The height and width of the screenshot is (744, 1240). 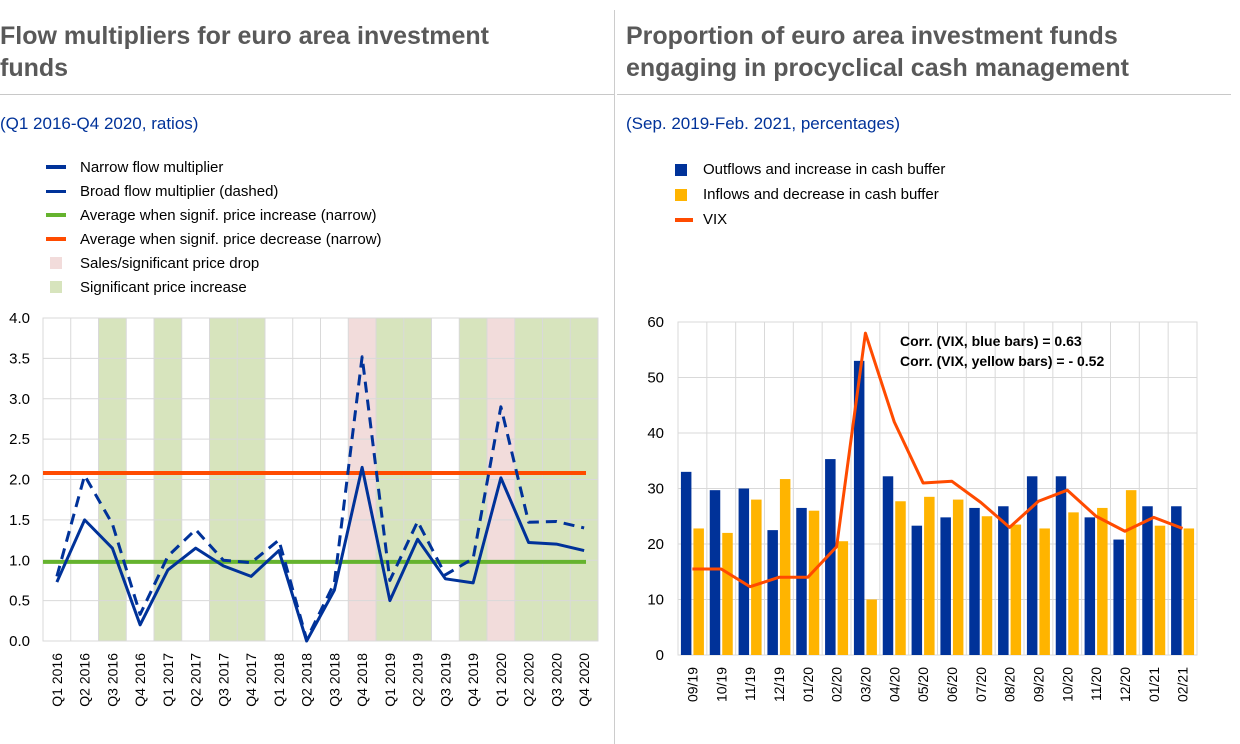 What do you see at coordinates (952, 684) in the screenshot?
I see `x-tick-label: 06/20` at bounding box center [952, 684].